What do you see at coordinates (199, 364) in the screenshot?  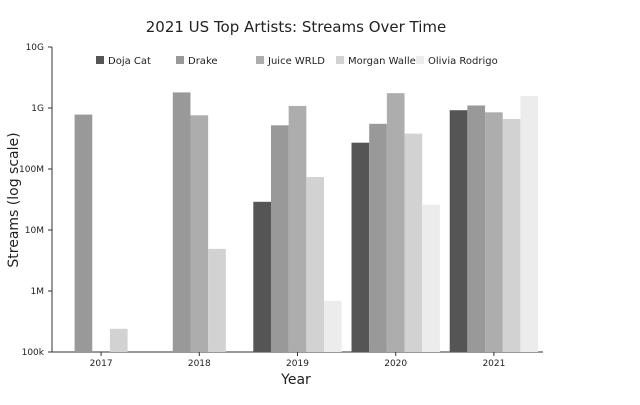 I see `x-tick-label: 2018` at bounding box center [199, 364].